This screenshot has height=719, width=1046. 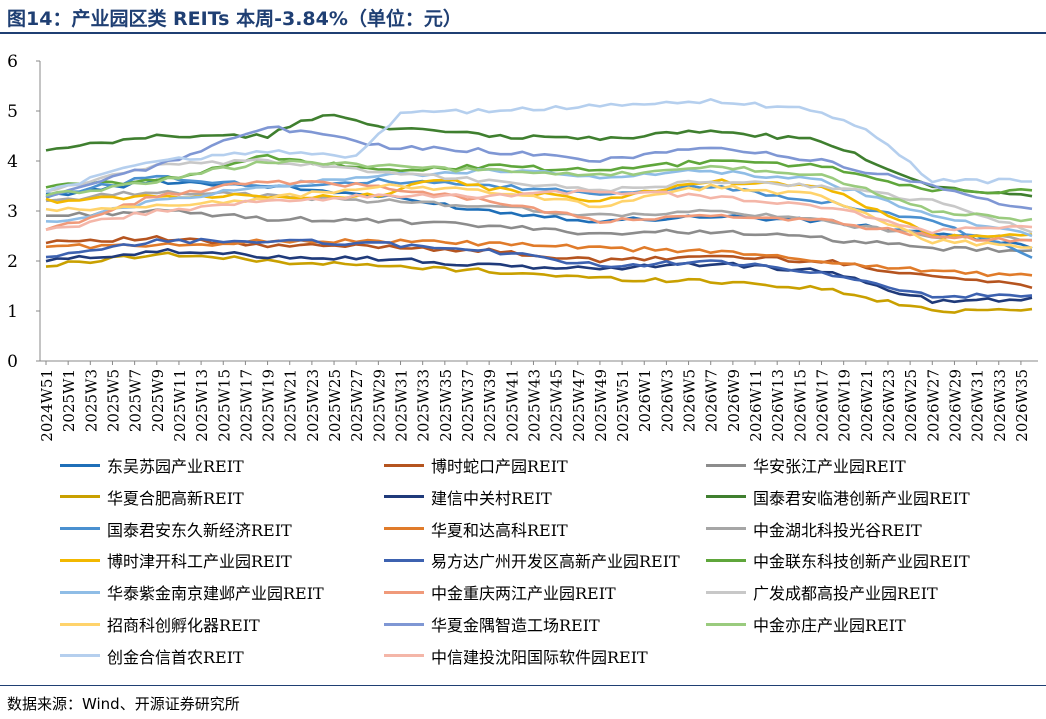 I want to click on title-rule, so click(x=523, y=33).